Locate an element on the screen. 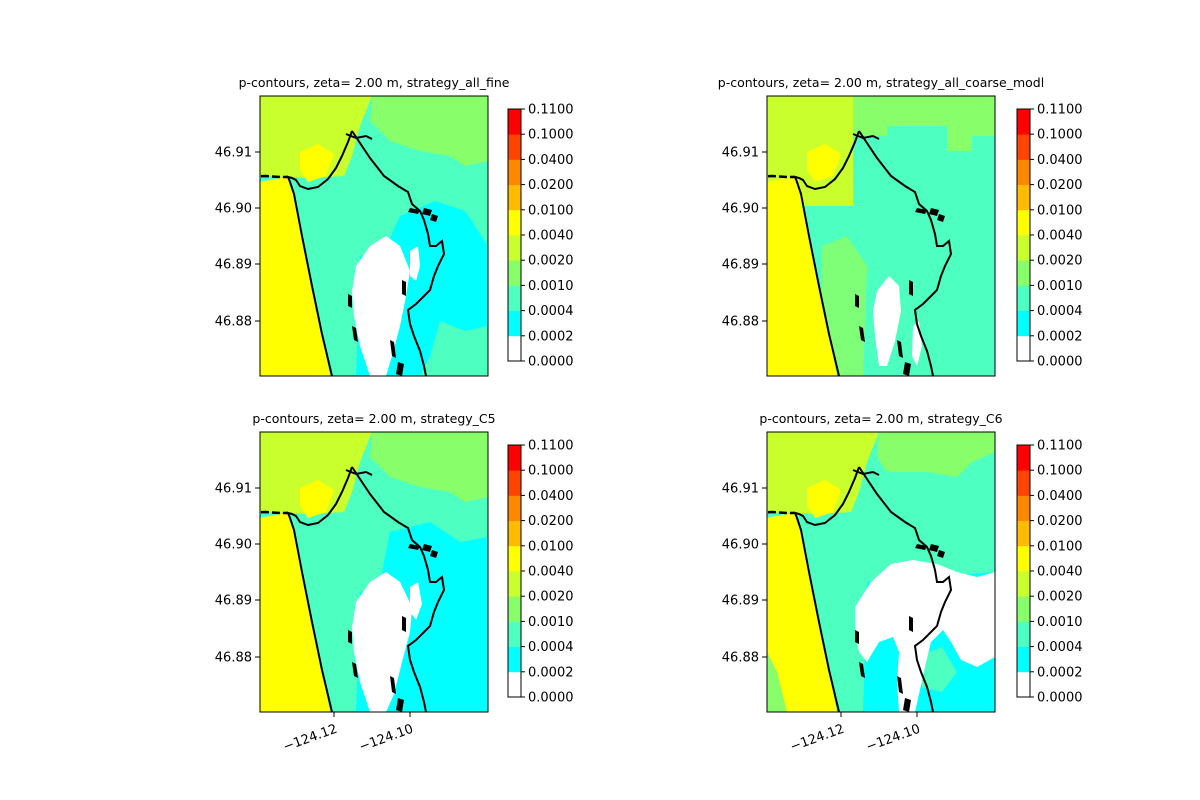  offshore-zone is located at coordinates (429, 131).